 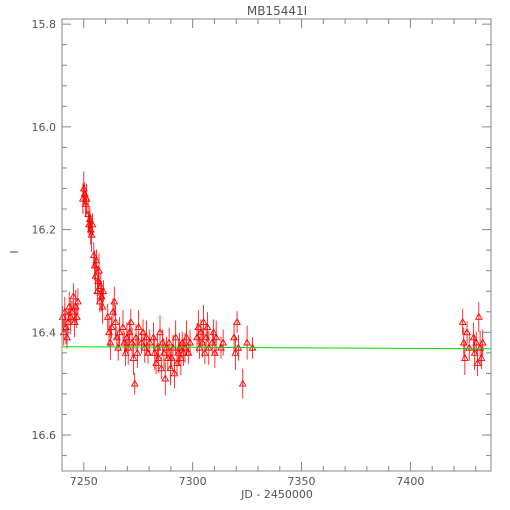 I want to click on y-tick-label: 15.8, so click(x=44, y=24).